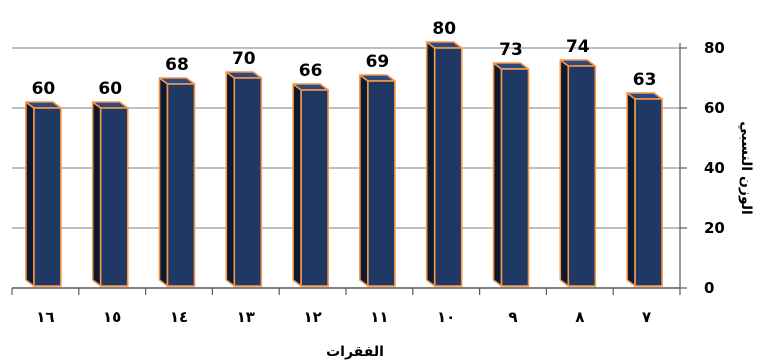 The height and width of the screenshot is (362, 774). I want to click on x-axis-title: الفقرات, so click(355, 352).